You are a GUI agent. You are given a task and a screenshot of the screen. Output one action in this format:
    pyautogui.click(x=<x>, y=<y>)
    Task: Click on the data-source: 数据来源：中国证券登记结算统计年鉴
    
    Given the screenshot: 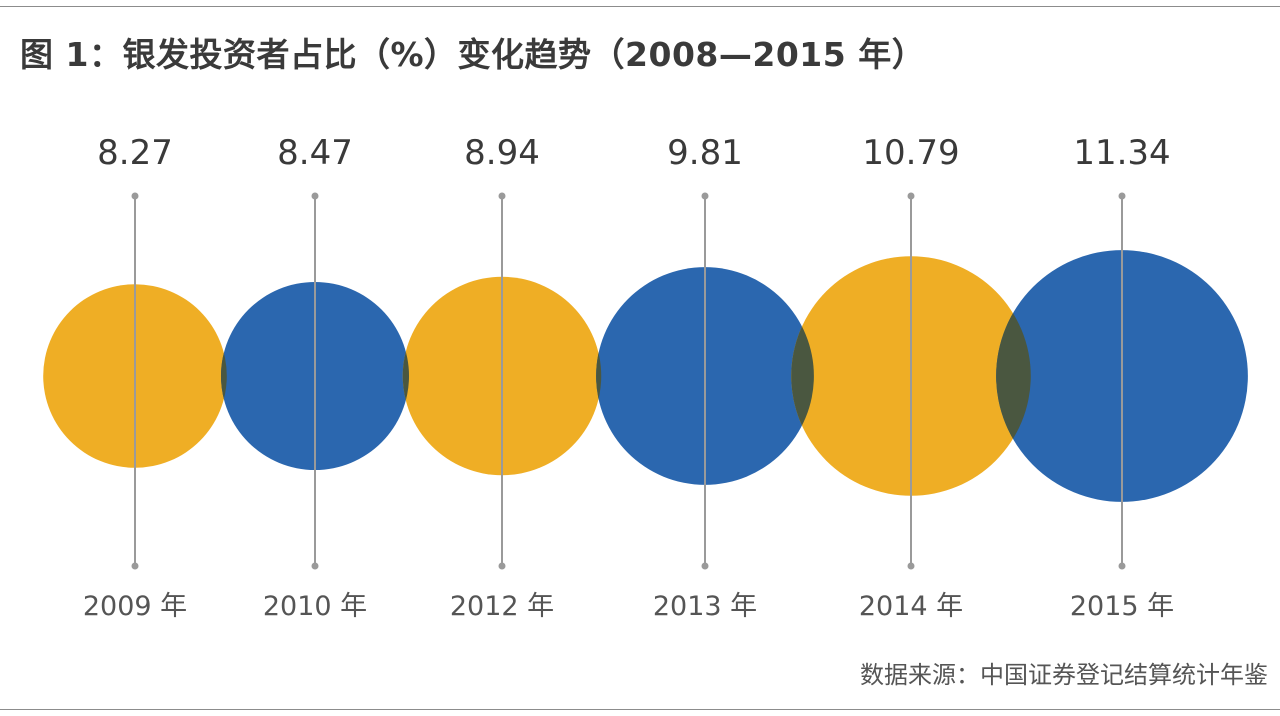 What is the action you would take?
    pyautogui.click(x=1064, y=675)
    